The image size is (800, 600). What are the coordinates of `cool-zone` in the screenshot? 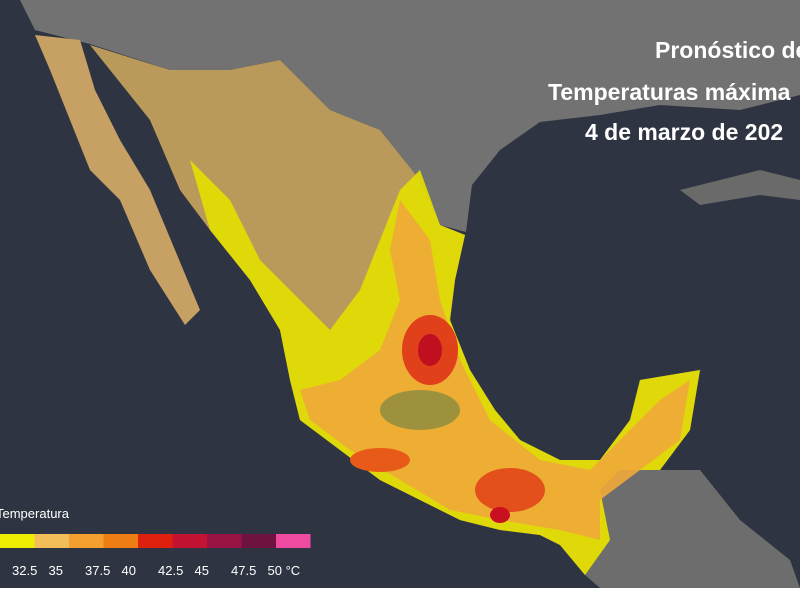 It's located at (420, 410).